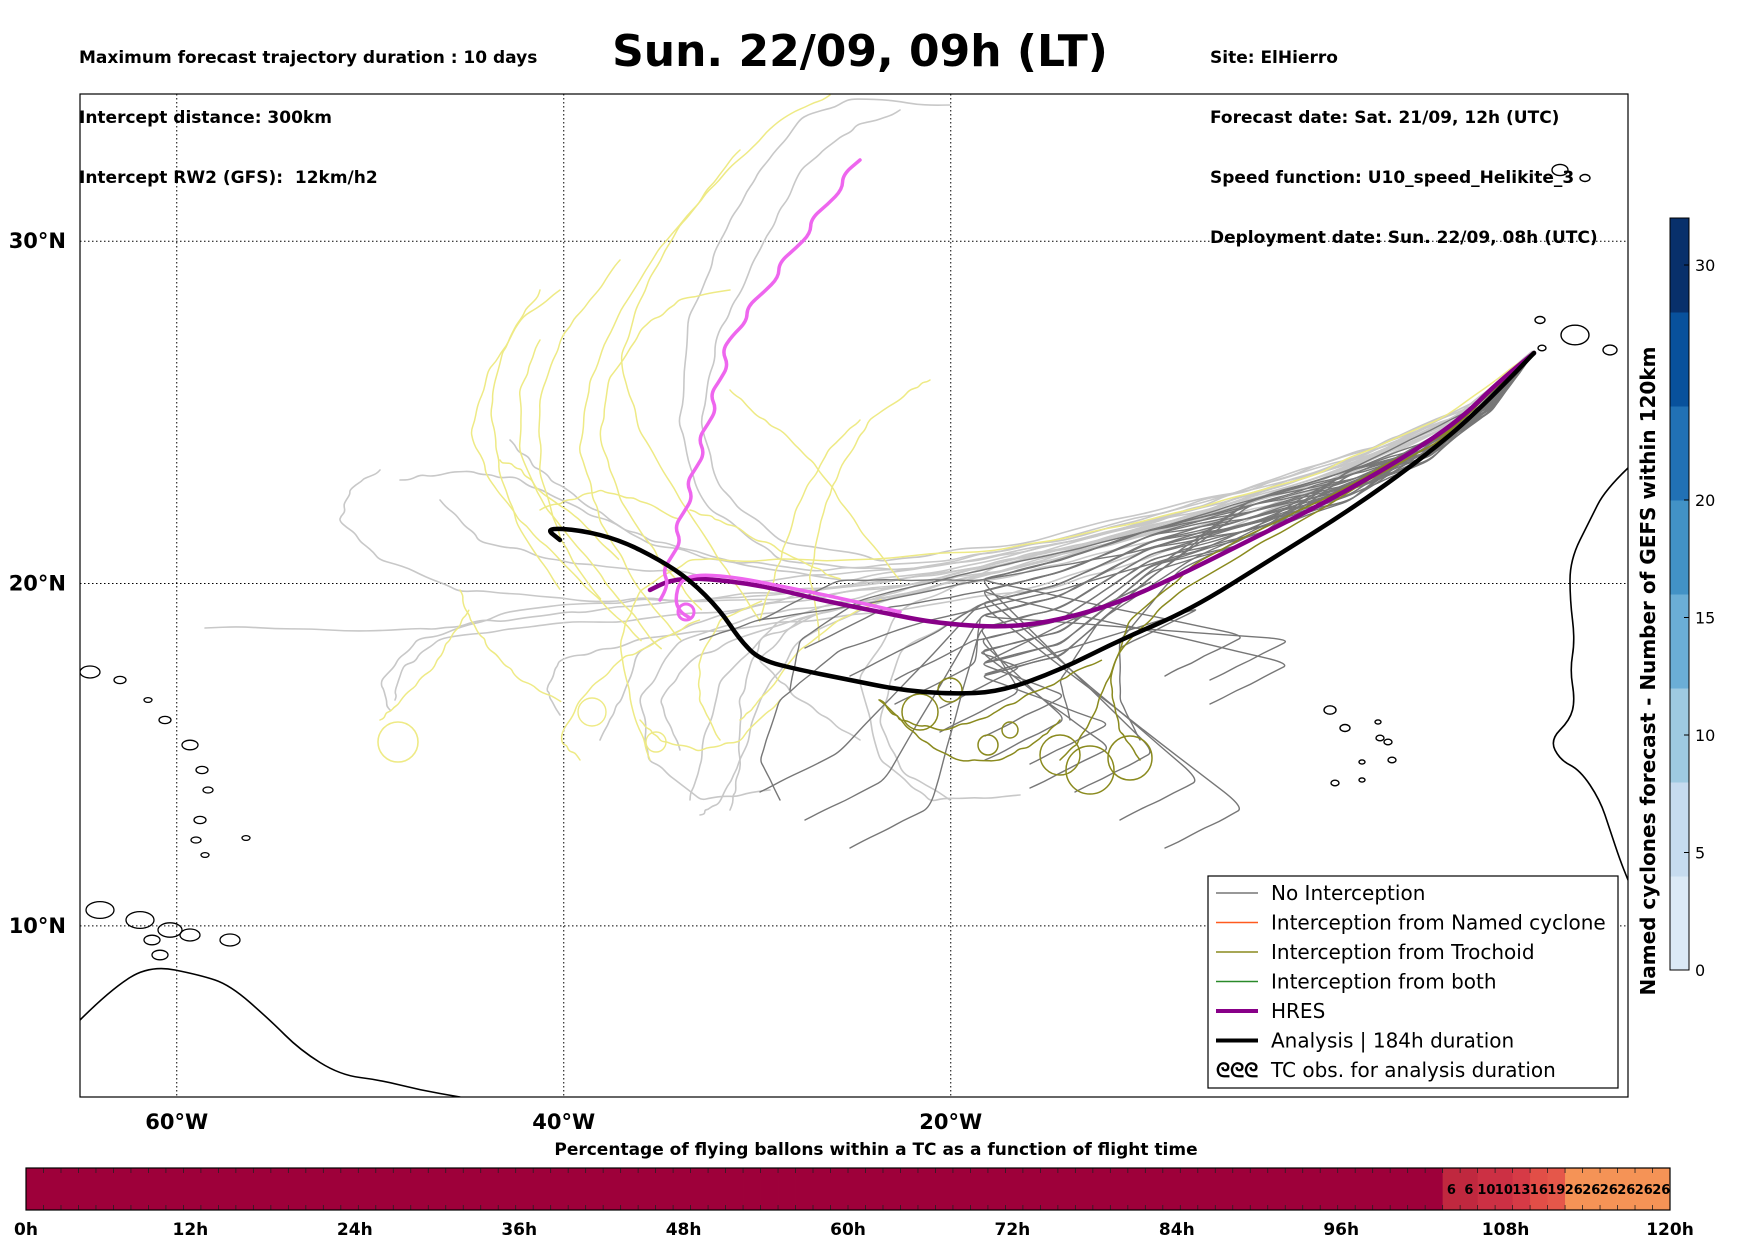  Describe the element at coordinates (37, 241) in the screenshot. I see `lat-tick-label: 30°N` at that location.